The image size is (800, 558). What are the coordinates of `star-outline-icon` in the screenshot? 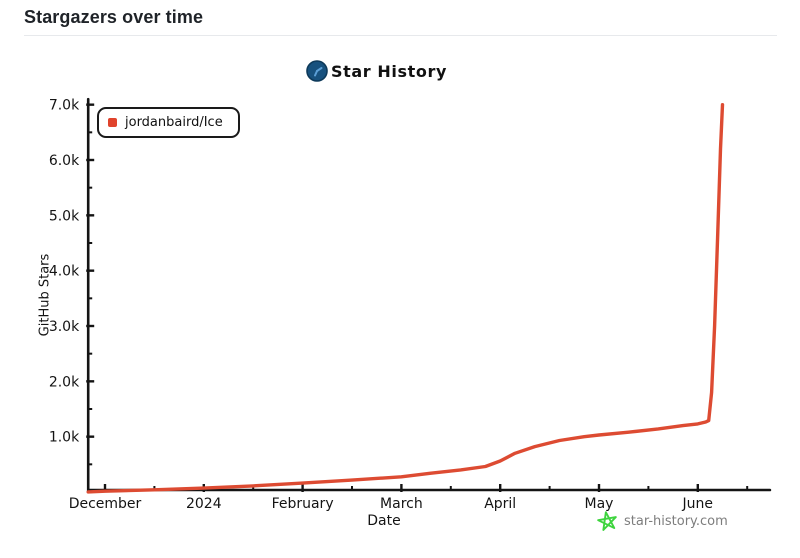 It's located at (607, 521).